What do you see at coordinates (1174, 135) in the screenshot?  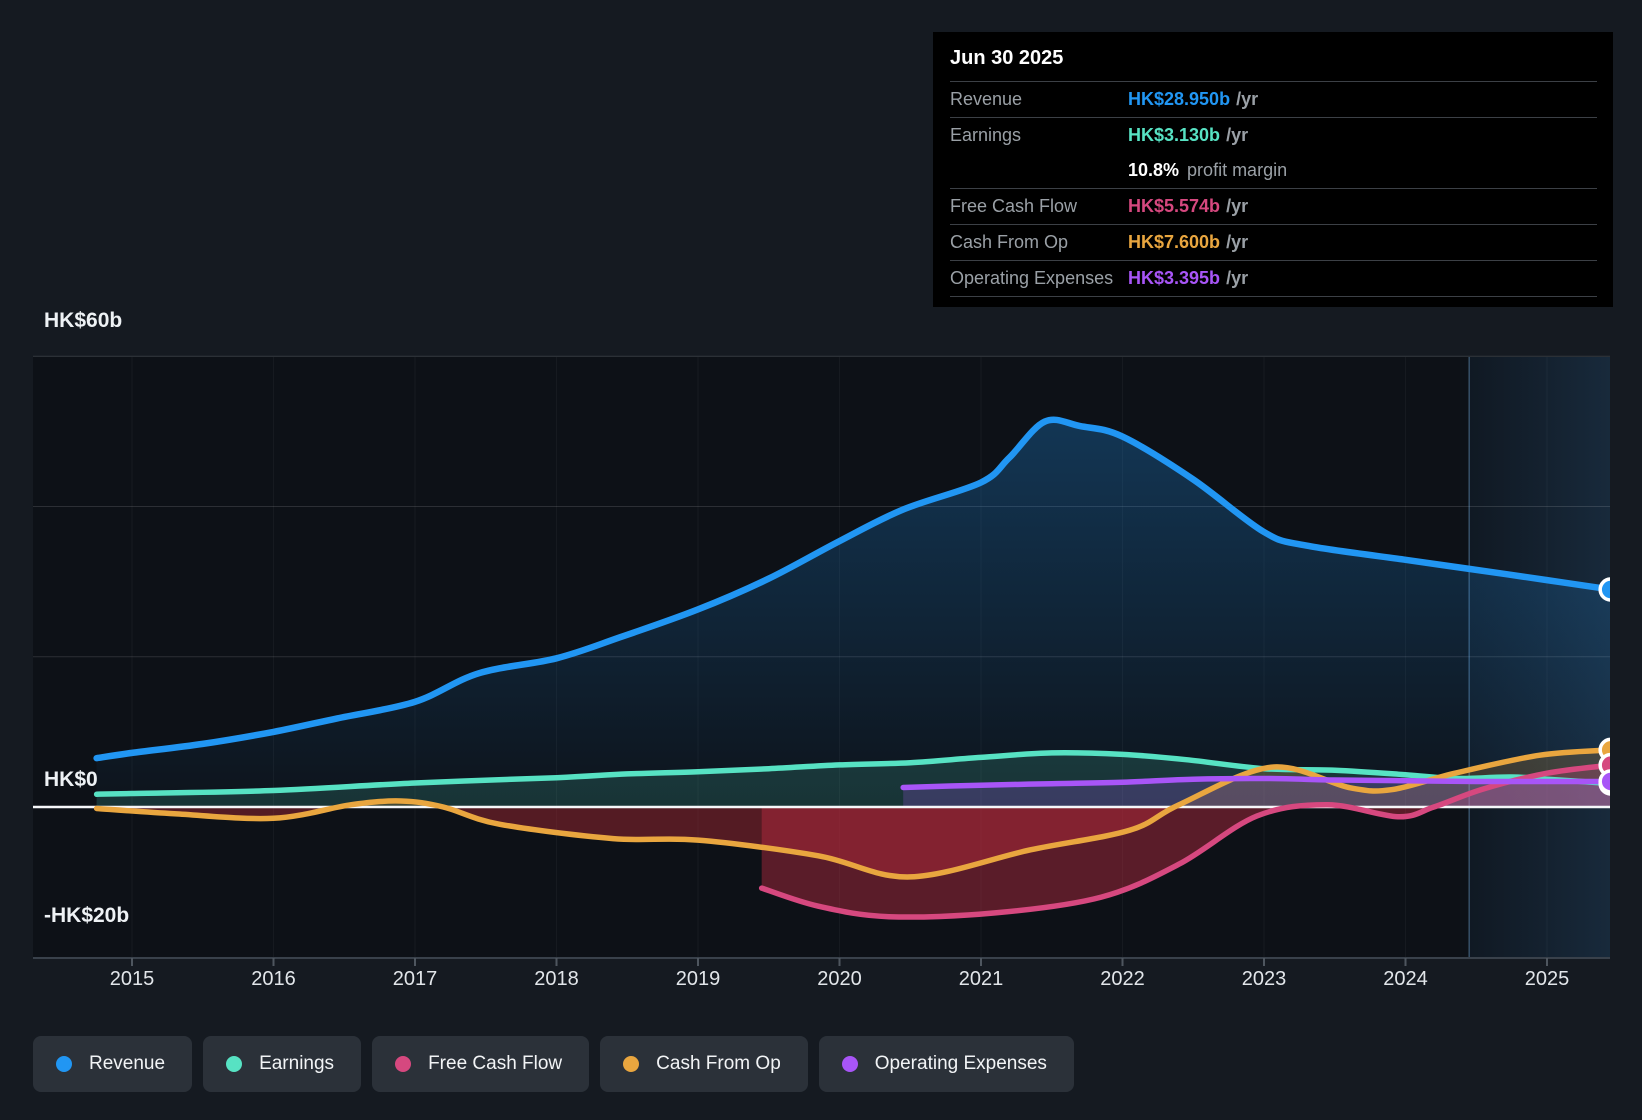 I see `tooltip-value-earnings: HK$3.130b` at bounding box center [1174, 135].